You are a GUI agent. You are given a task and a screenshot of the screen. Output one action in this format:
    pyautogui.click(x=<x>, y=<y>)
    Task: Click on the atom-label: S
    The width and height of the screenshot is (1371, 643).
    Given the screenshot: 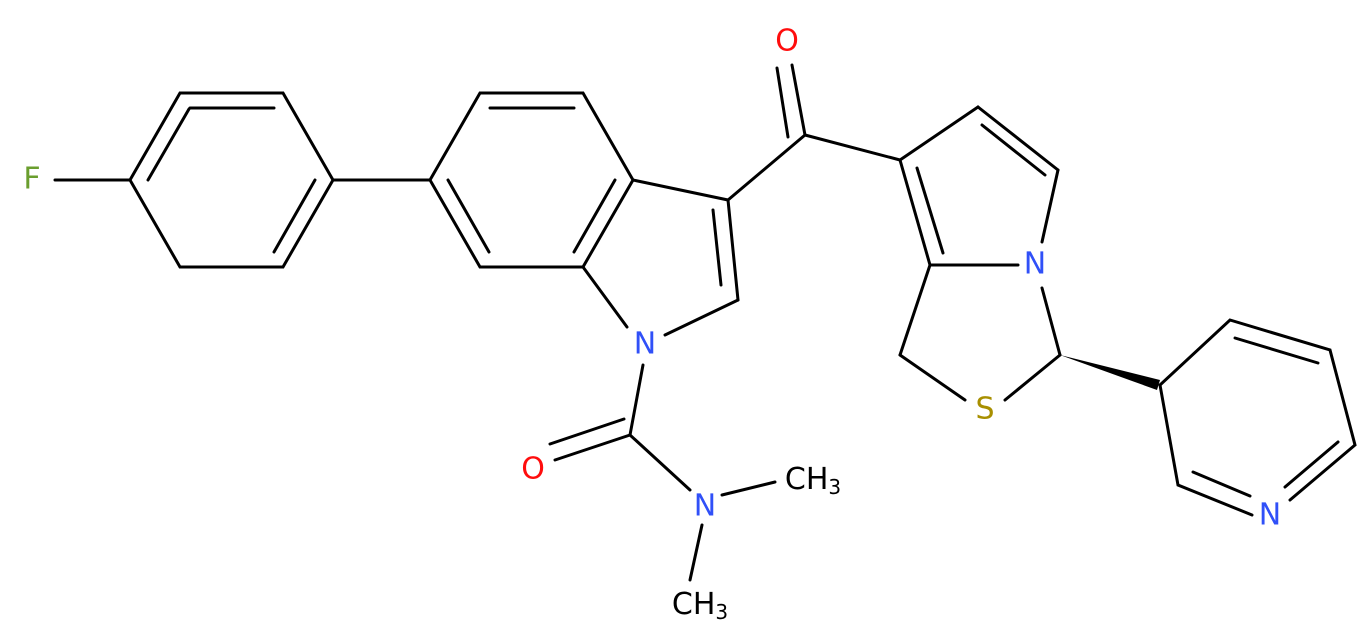 What is the action you would take?
    pyautogui.click(x=984, y=409)
    